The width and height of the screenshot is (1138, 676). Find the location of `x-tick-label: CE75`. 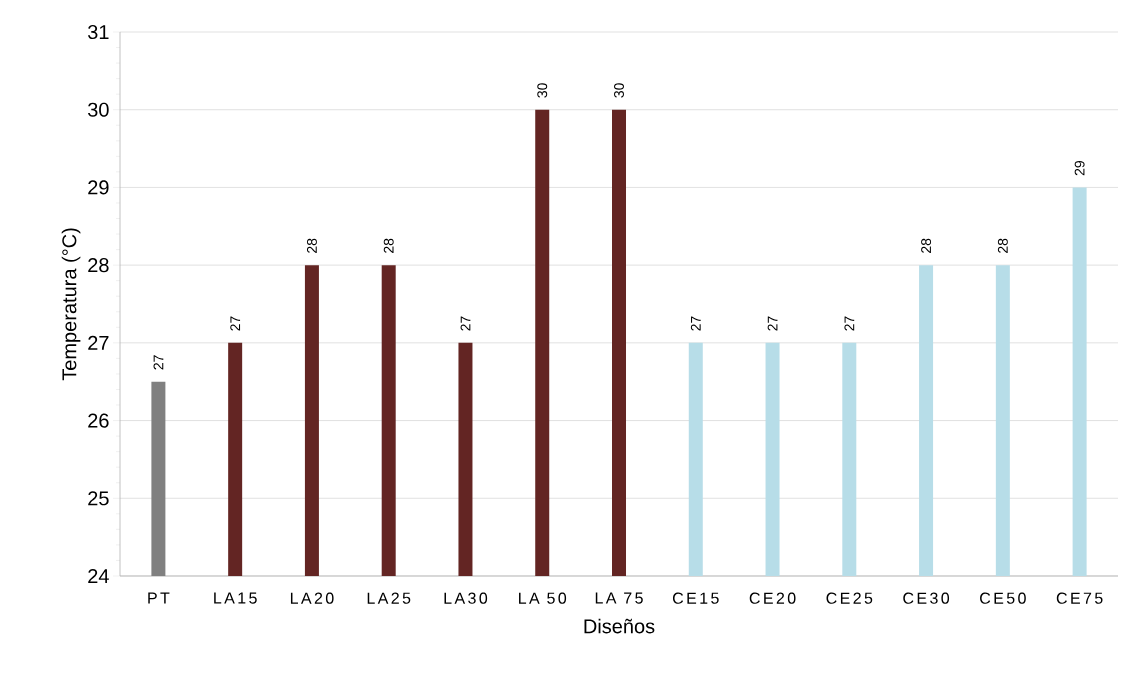

x-tick-label: CE75 is located at coordinates (1079, 598).